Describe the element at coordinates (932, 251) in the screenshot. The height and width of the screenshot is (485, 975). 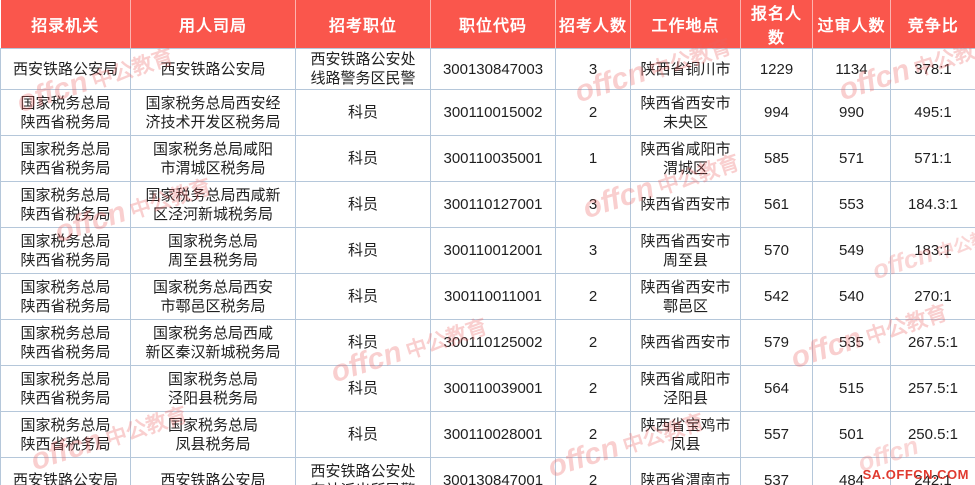
I see `cell-ratio: 183:1` at that location.